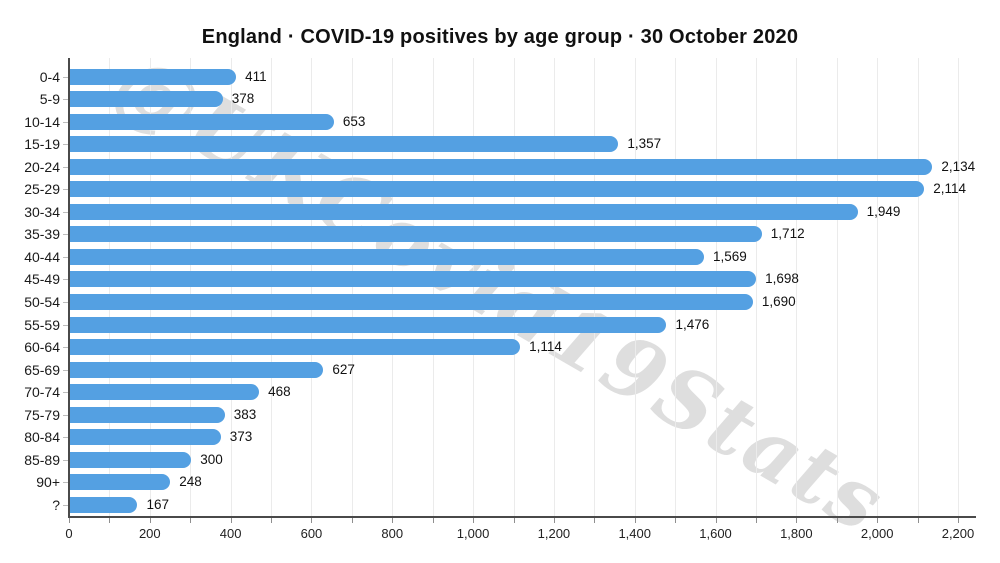 The width and height of the screenshot is (1000, 563). What do you see at coordinates (545, 347) in the screenshot?
I see `value-label: 1,114` at bounding box center [545, 347].